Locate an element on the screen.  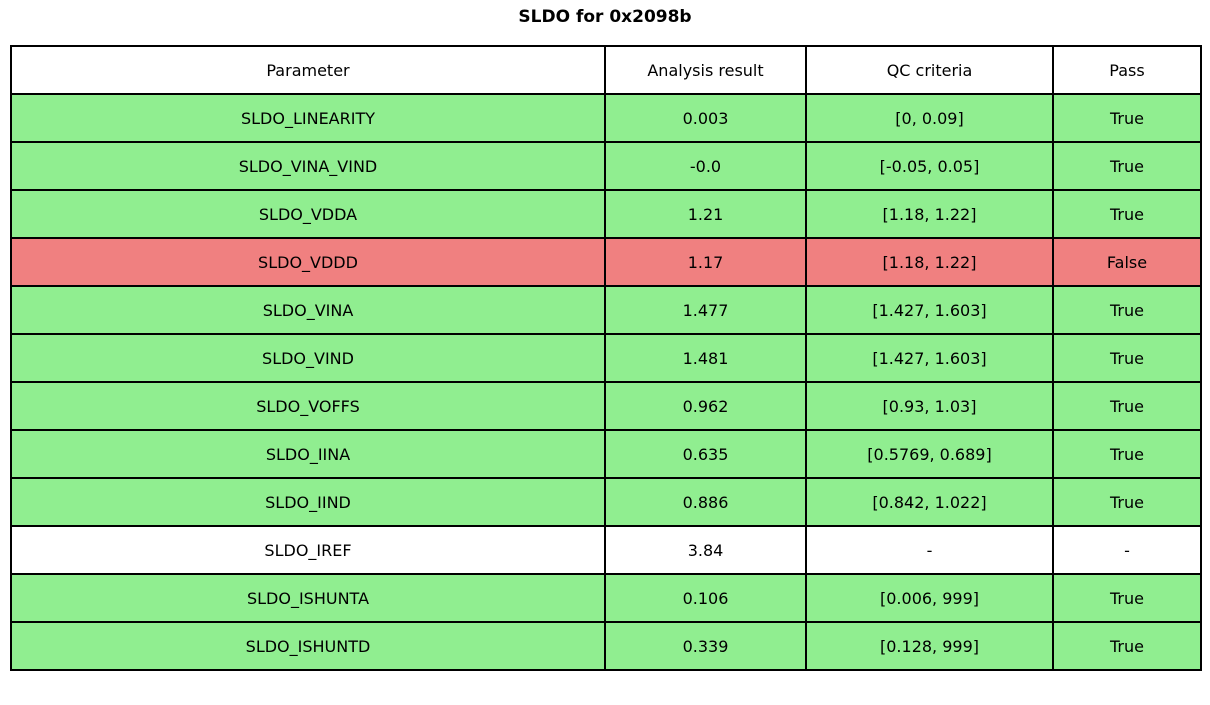
param-cell: SLDO_VIND is located at coordinates (308, 358).